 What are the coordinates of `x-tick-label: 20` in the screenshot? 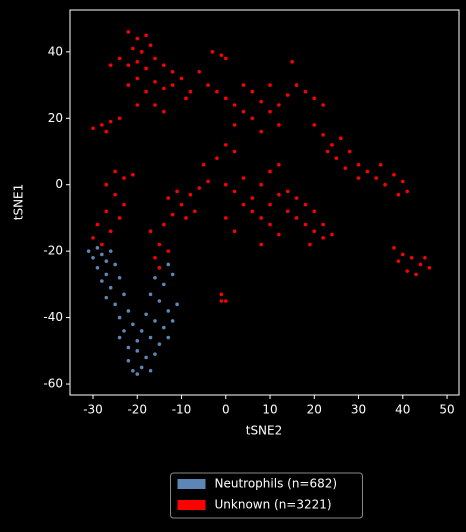 It's located at (314, 410).